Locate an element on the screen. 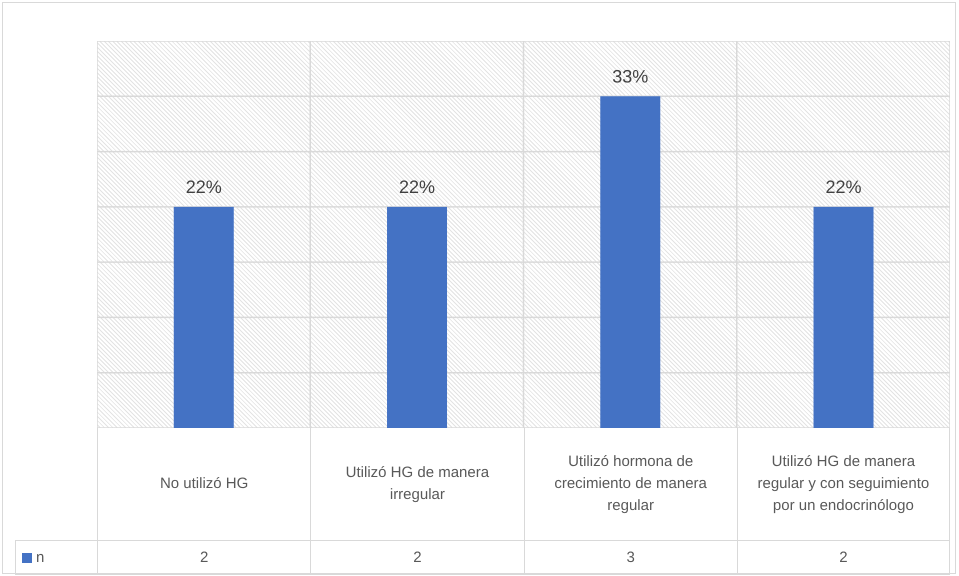 This screenshot has height=576, width=959. legend-label: n is located at coordinates (40, 558).